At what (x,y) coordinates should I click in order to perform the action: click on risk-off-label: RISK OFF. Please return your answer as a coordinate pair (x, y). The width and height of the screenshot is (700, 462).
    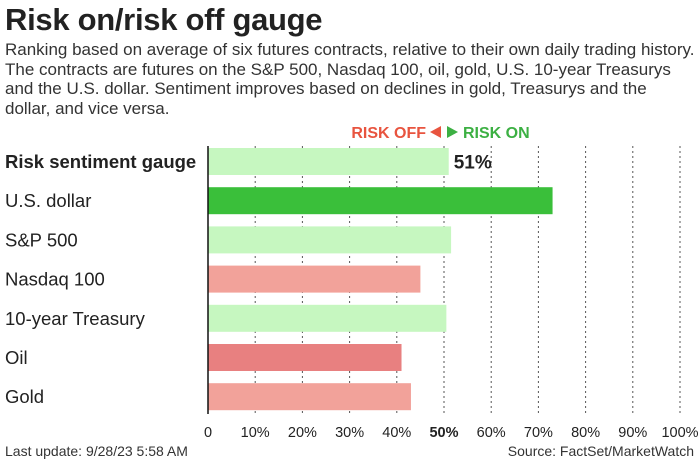
    Looking at the image, I should click on (388, 133).